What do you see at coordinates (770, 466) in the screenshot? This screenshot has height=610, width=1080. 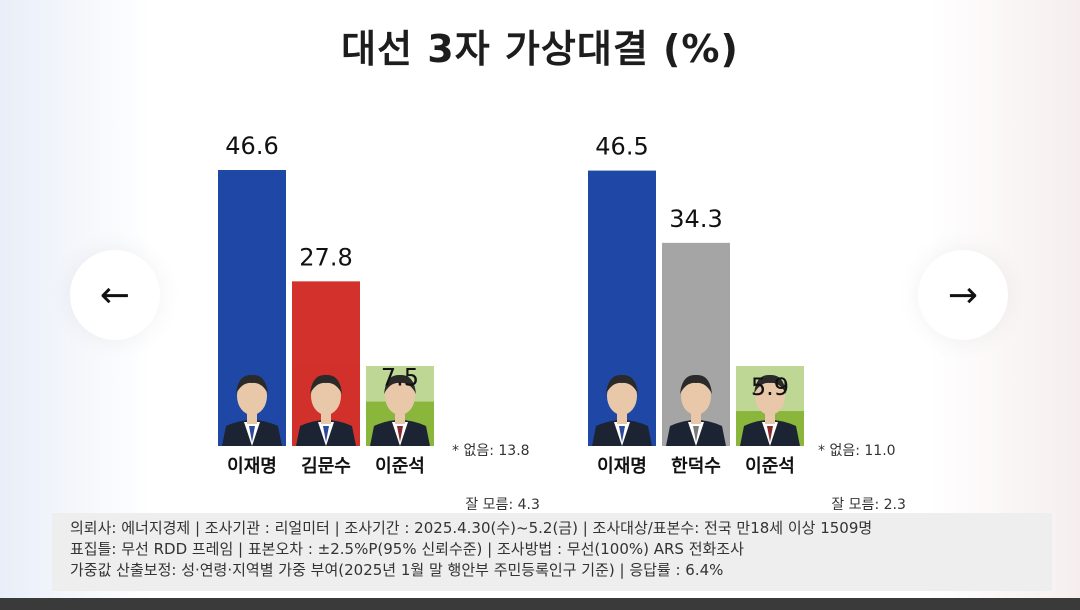 I see `chart-2-category-label-3: 이준석` at bounding box center [770, 466].